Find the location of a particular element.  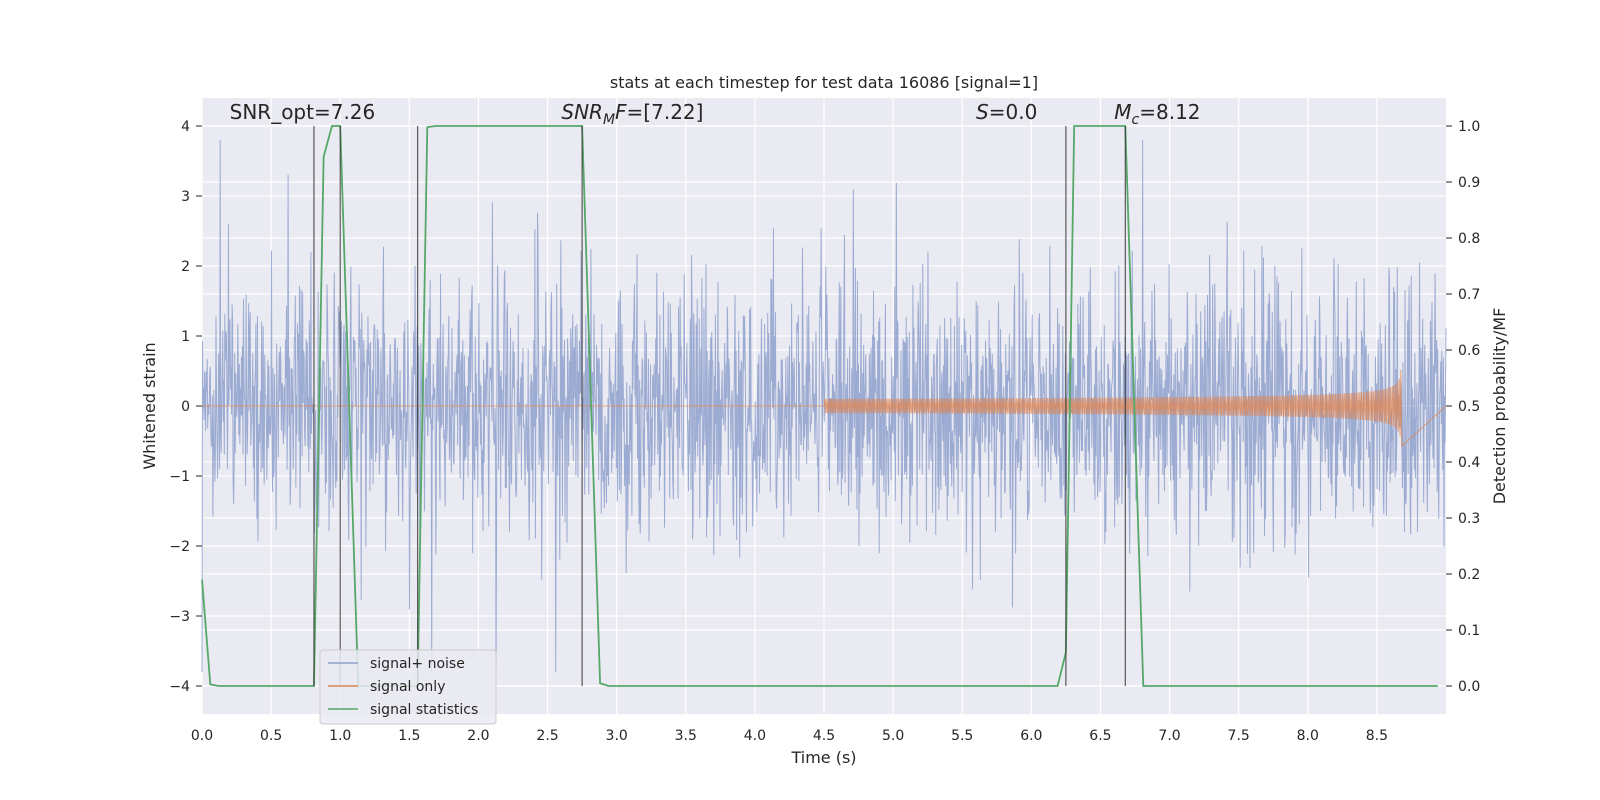

y2-tick-label: 0.1 is located at coordinates (1469, 631).